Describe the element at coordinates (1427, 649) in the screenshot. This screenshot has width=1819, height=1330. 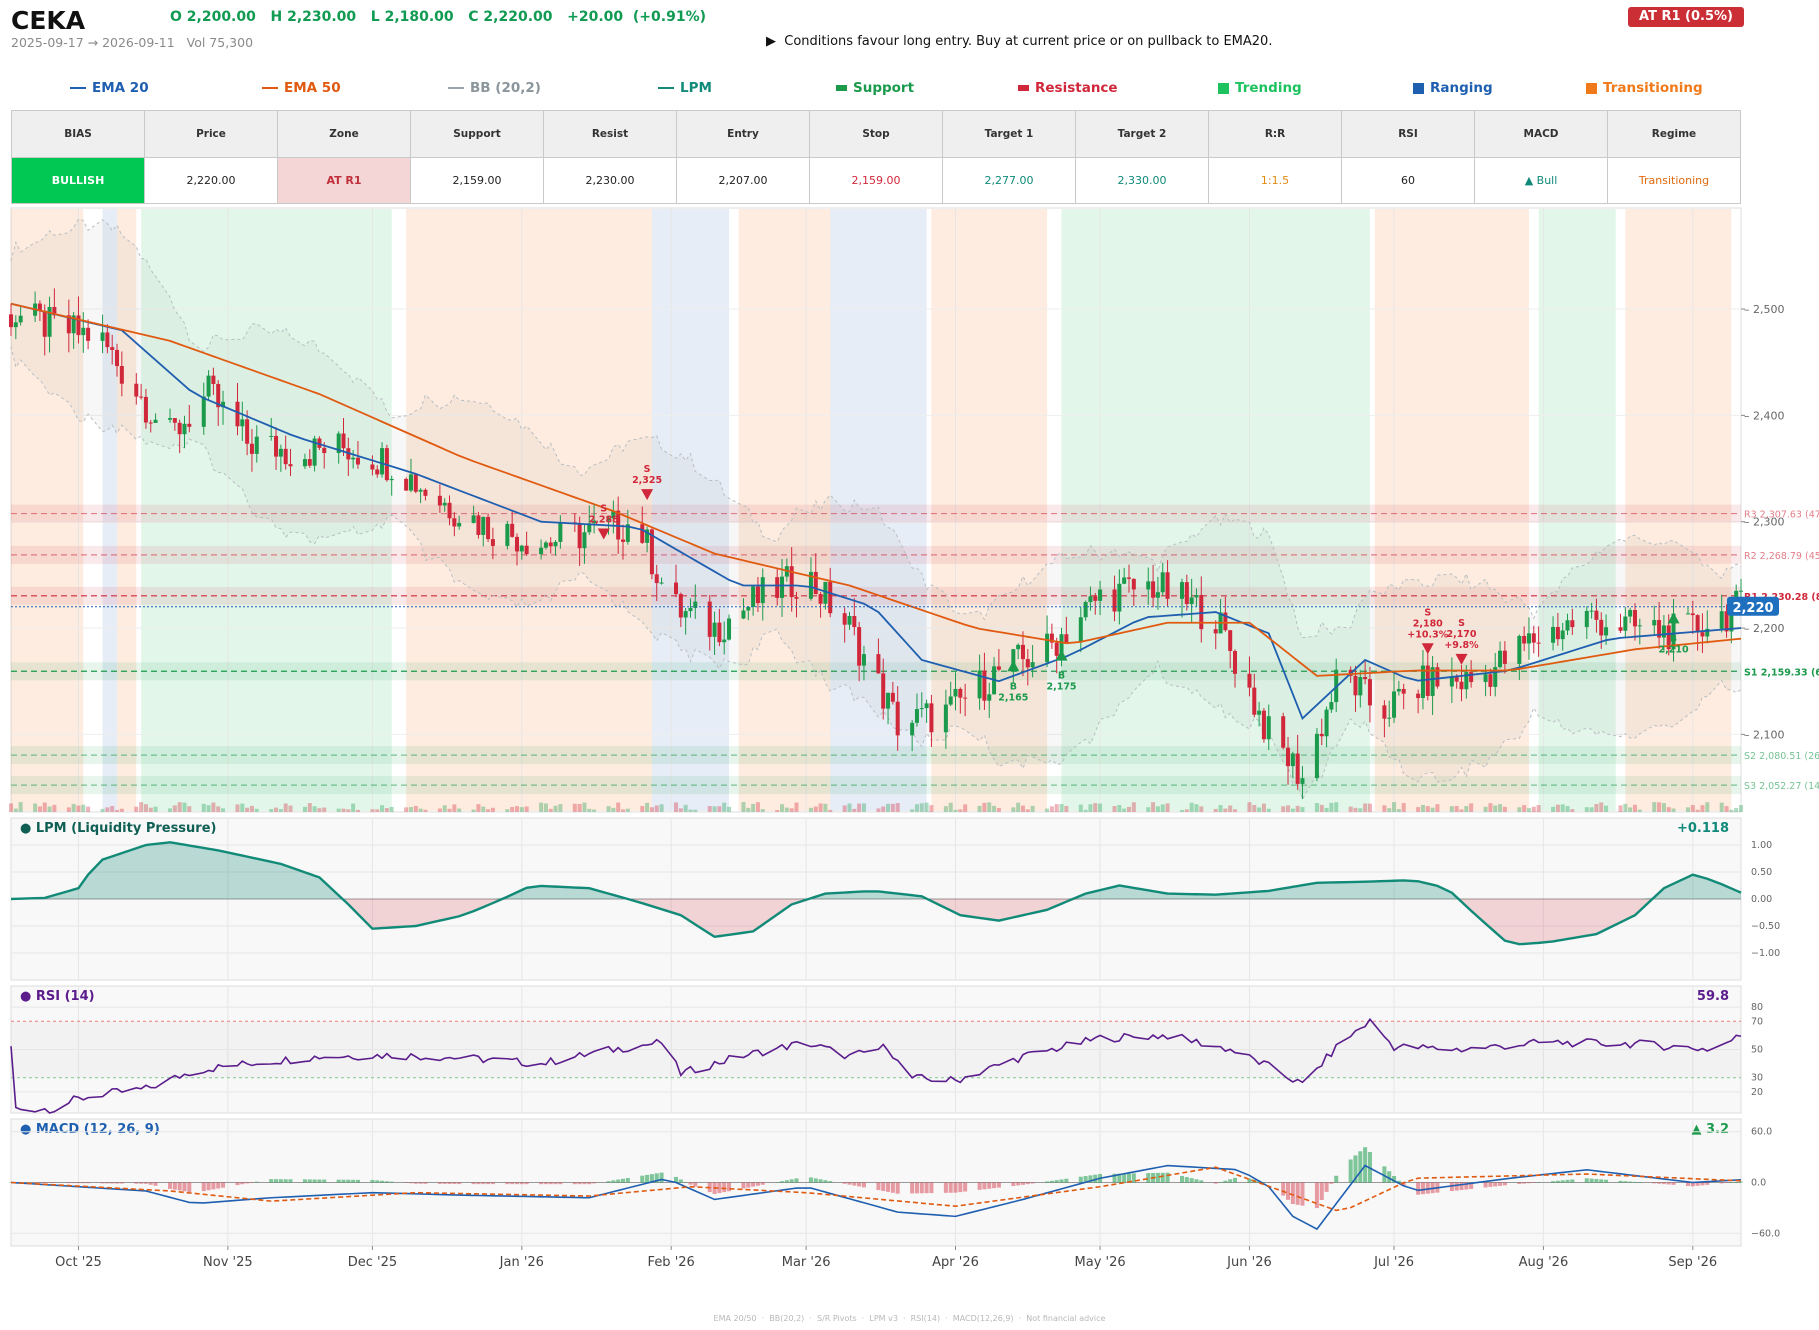
I see `sell-signal-marker` at that location.